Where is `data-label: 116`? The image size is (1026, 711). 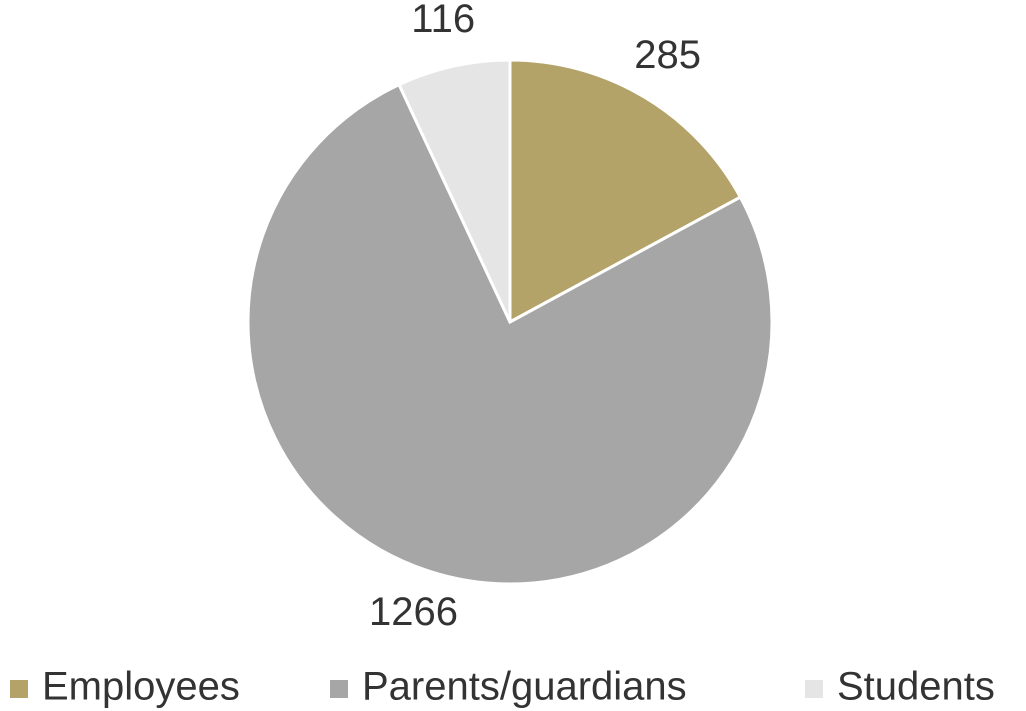 data-label: 116 is located at coordinates (443, 20).